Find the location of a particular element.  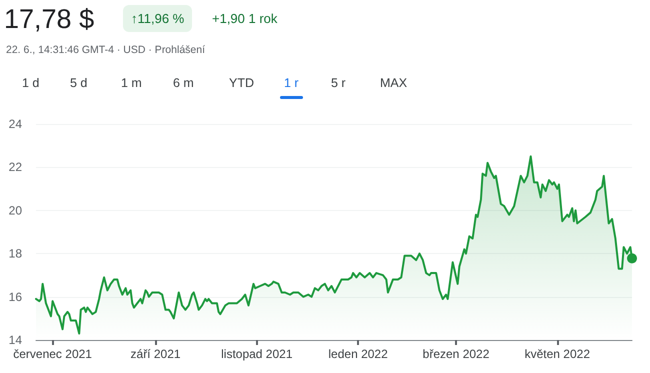

text: MAX is located at coordinates (394, 83).